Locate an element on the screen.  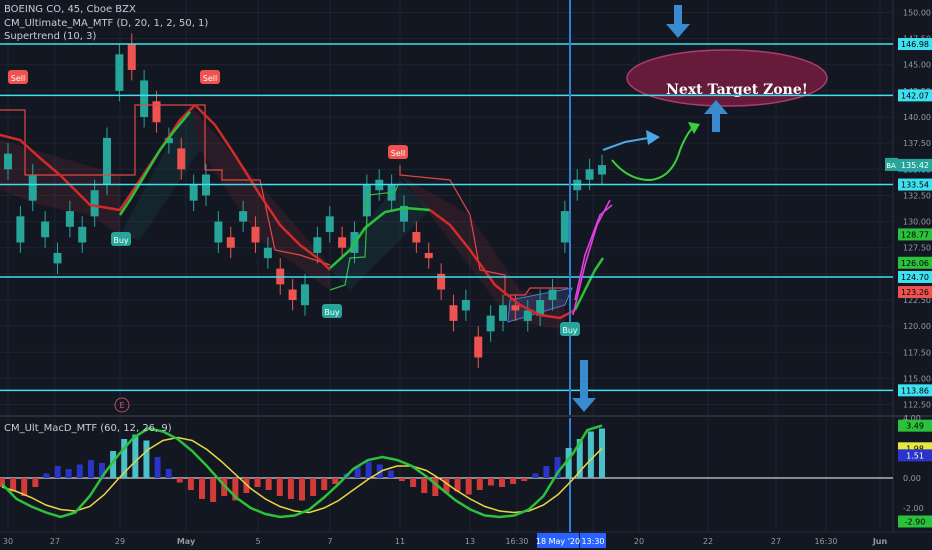
price-tick-label: 132.50 is located at coordinates (917, 195).